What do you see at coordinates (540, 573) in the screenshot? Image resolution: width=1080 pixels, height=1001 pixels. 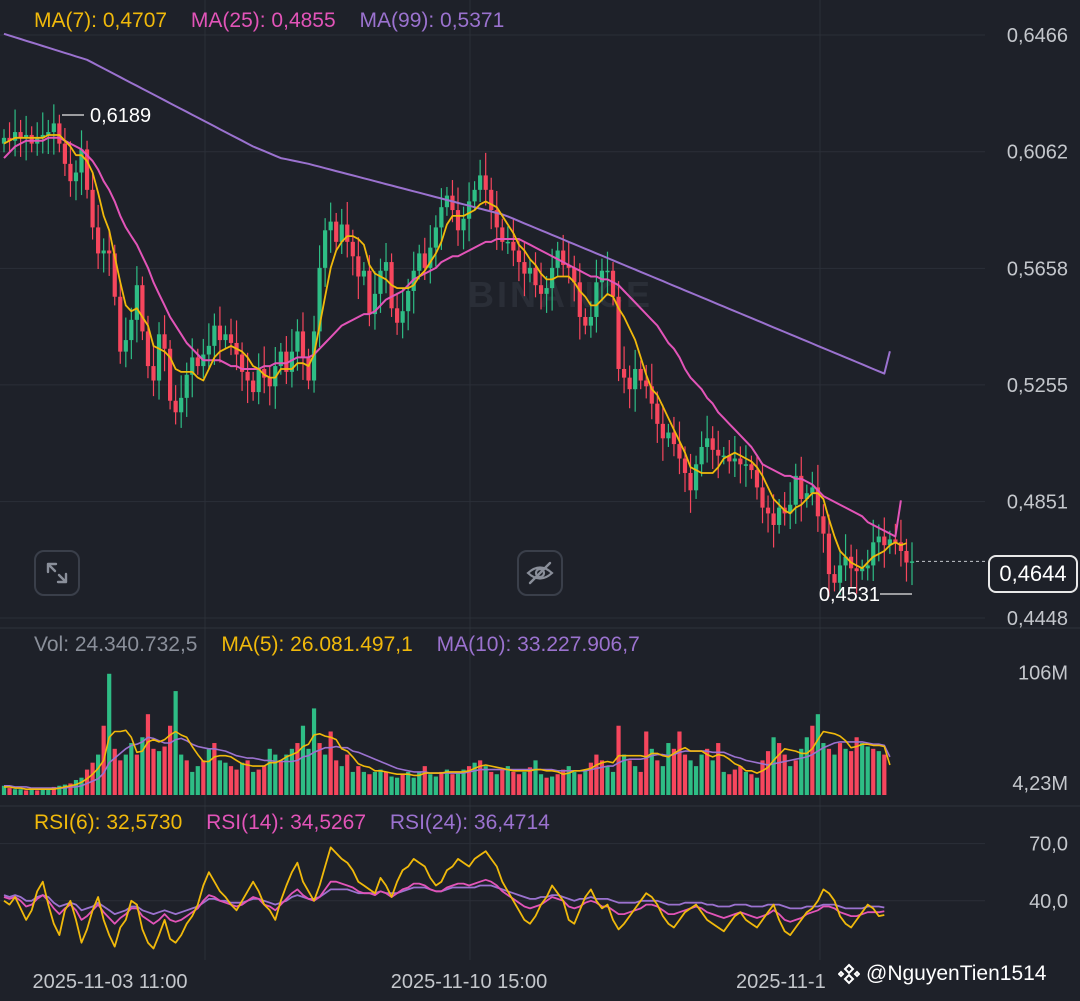 I see `hide-indicators-button` at bounding box center [540, 573].